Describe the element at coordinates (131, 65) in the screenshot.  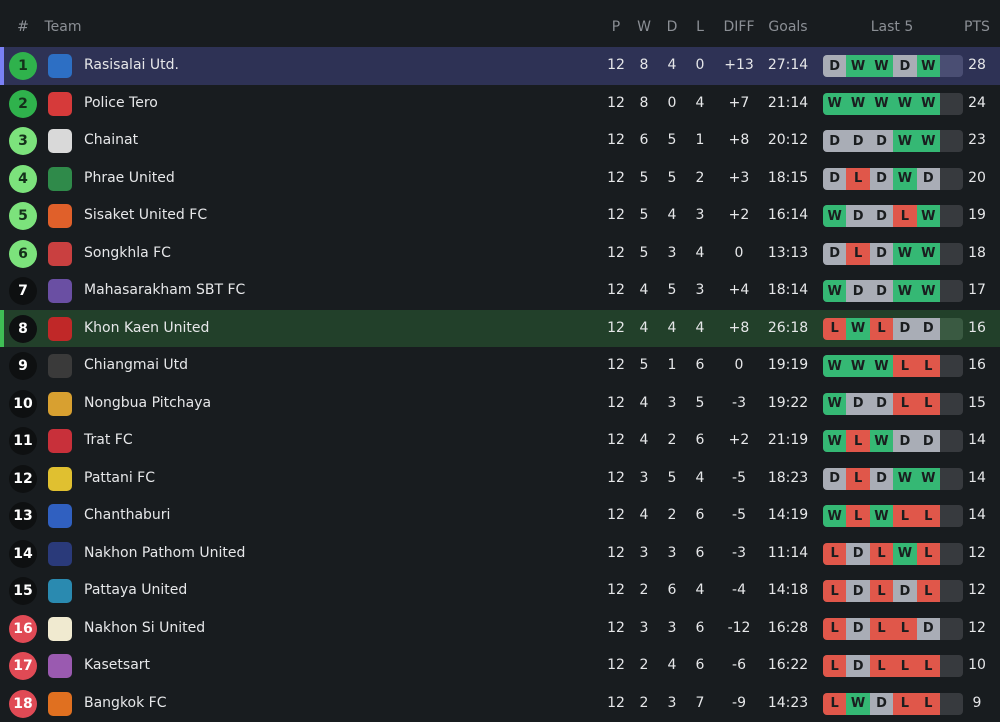
I see `team-name: Rasisalai Utd.` at that location.